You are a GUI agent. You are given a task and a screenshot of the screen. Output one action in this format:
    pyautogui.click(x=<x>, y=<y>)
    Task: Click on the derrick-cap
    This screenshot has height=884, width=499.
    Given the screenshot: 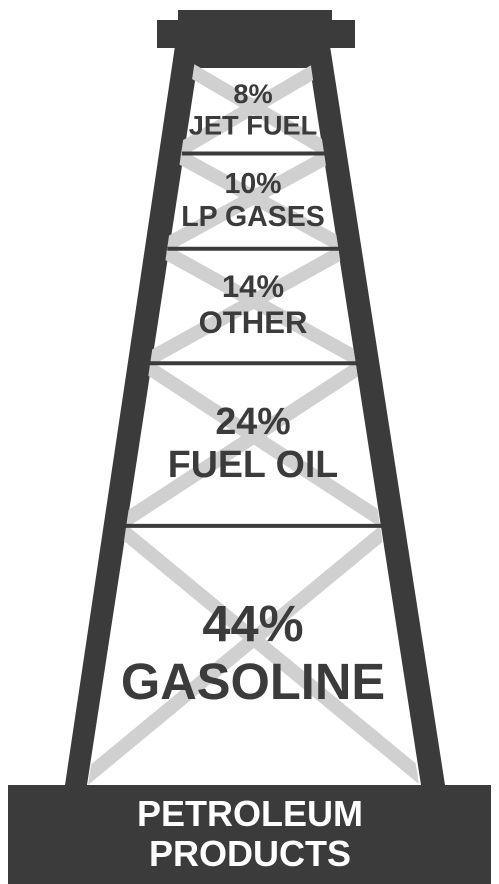 What is the action you would take?
    pyautogui.click(x=256, y=34)
    